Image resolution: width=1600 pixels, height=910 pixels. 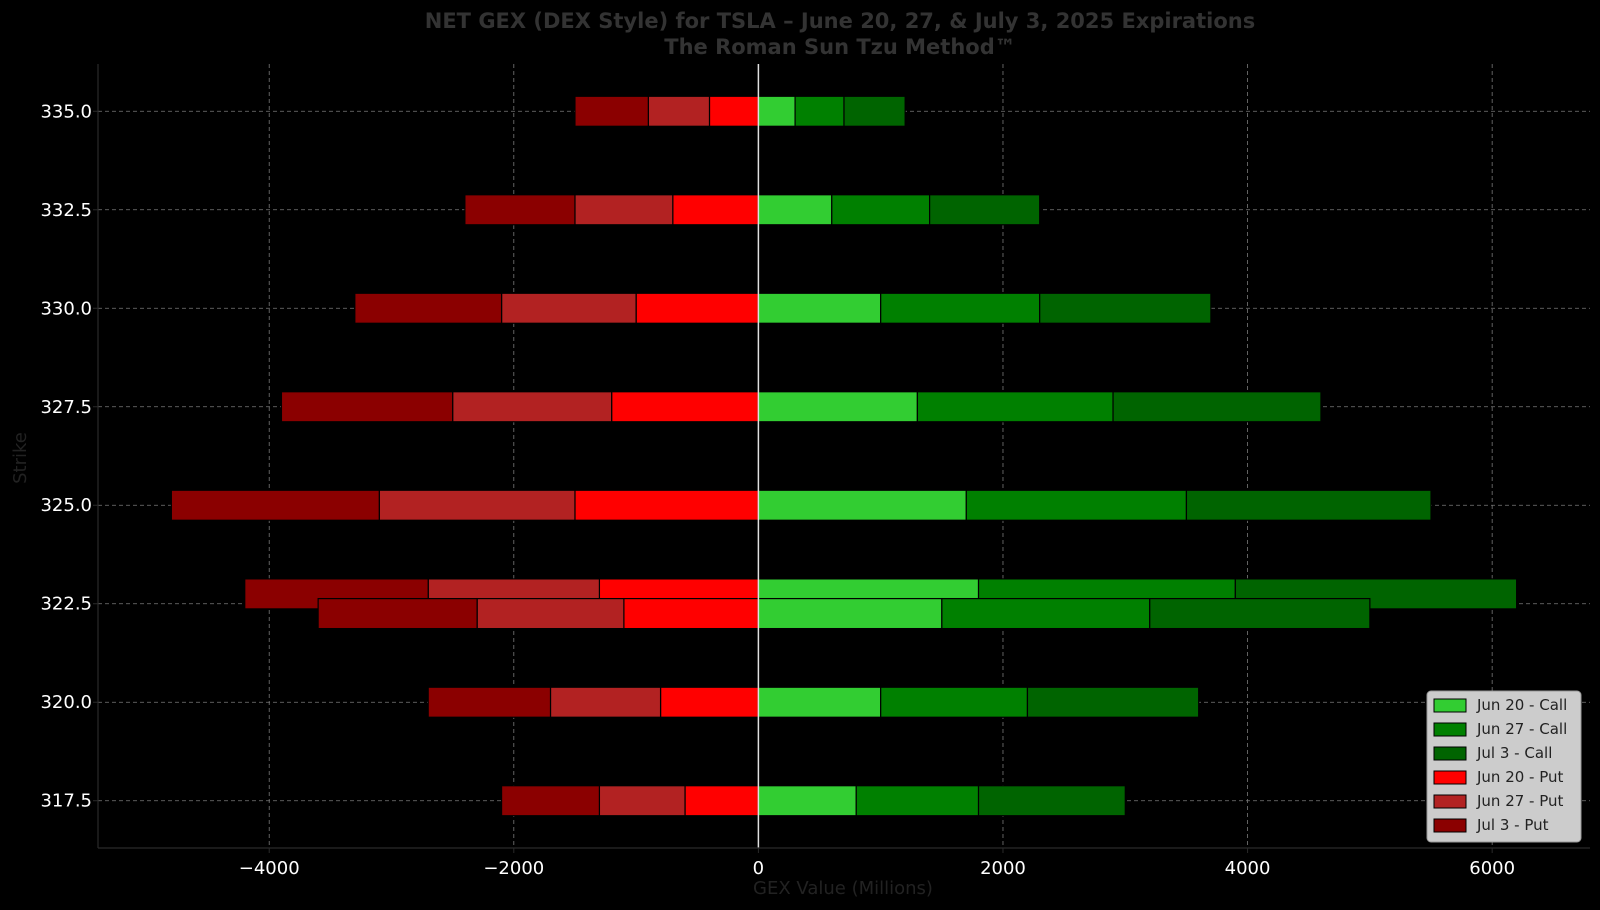 I want to click on chart-subtitle: The Roman Sun Tzu Method™, so click(x=839, y=47).